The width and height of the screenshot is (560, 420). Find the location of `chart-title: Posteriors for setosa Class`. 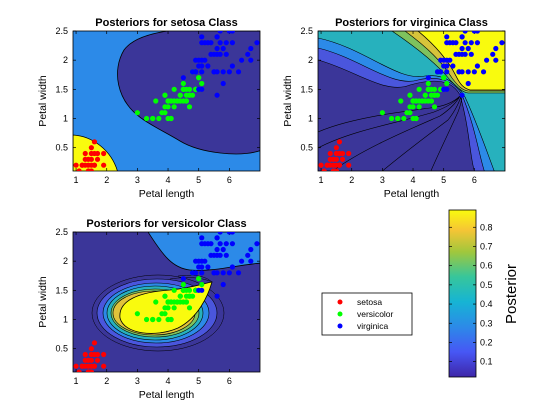

chart-title: Posteriors for setosa Class is located at coordinates (166, 23).